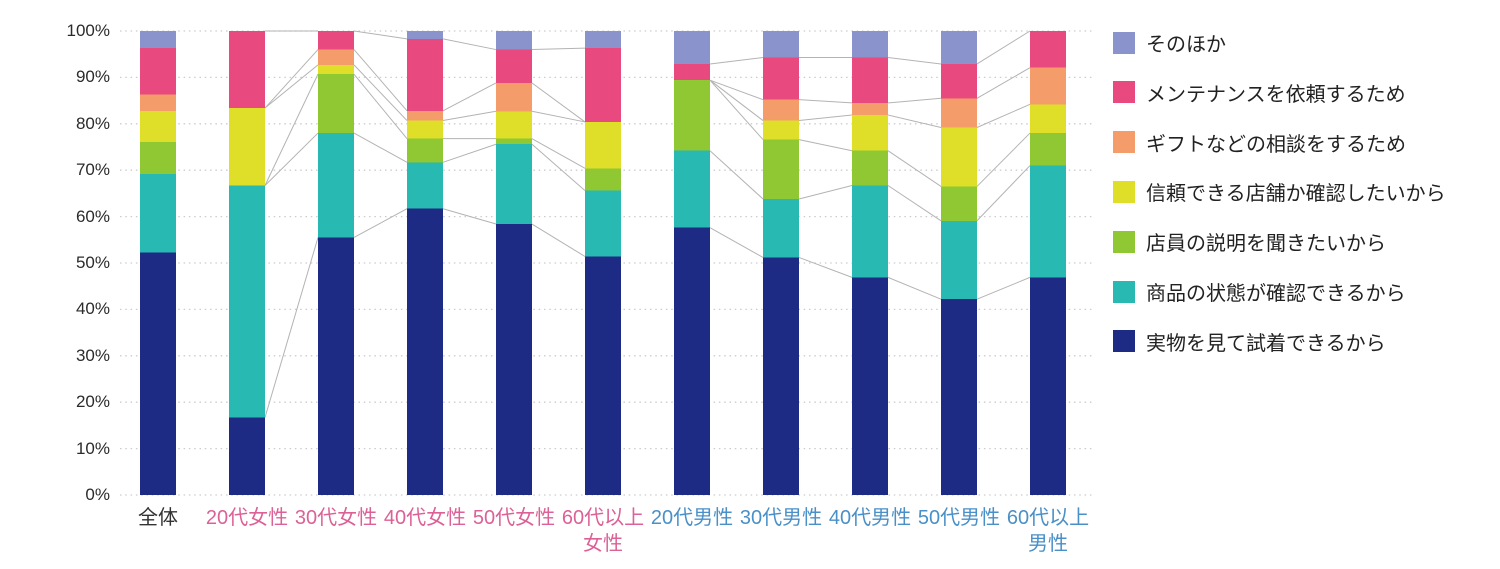  I want to click on legend-item: 商品の状態が確認できるから, so click(1259, 291).